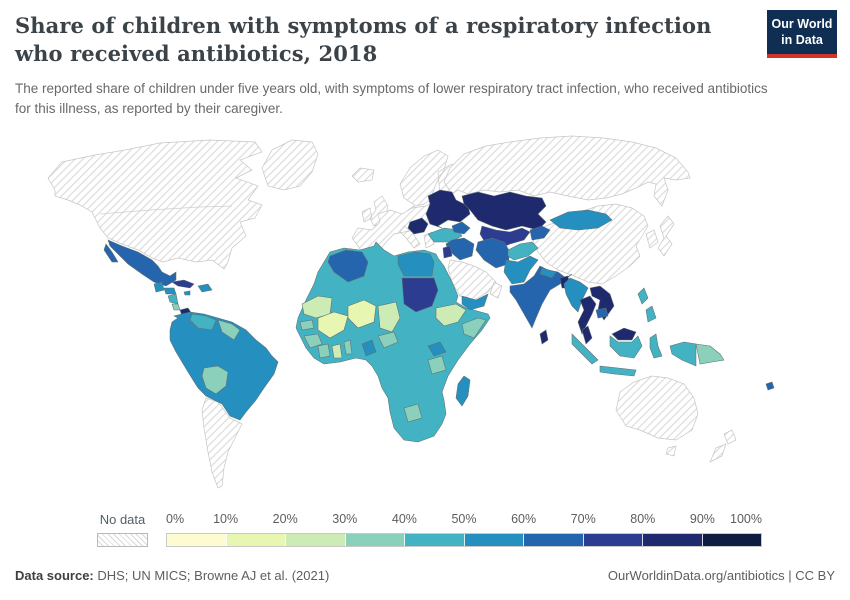 The image size is (850, 600). Describe the element at coordinates (710, 354) in the screenshot. I see `region-papua-new-guinea` at that location.